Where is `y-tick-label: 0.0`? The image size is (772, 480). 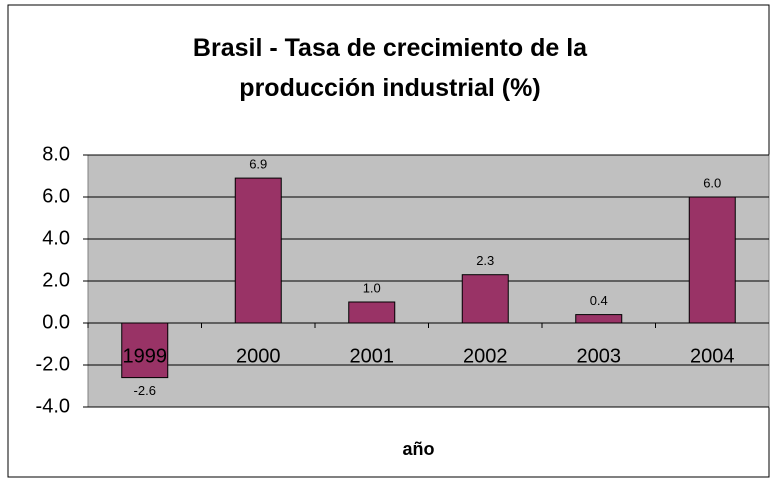 y-tick-label: 0.0 is located at coordinates (56, 322).